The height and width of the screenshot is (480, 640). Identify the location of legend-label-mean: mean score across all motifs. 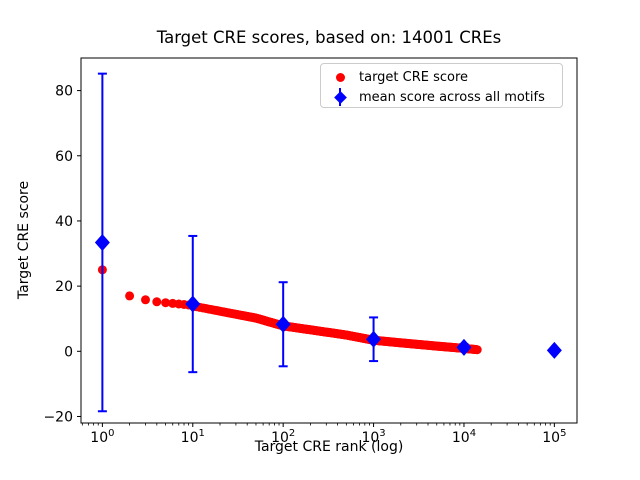
(452, 97).